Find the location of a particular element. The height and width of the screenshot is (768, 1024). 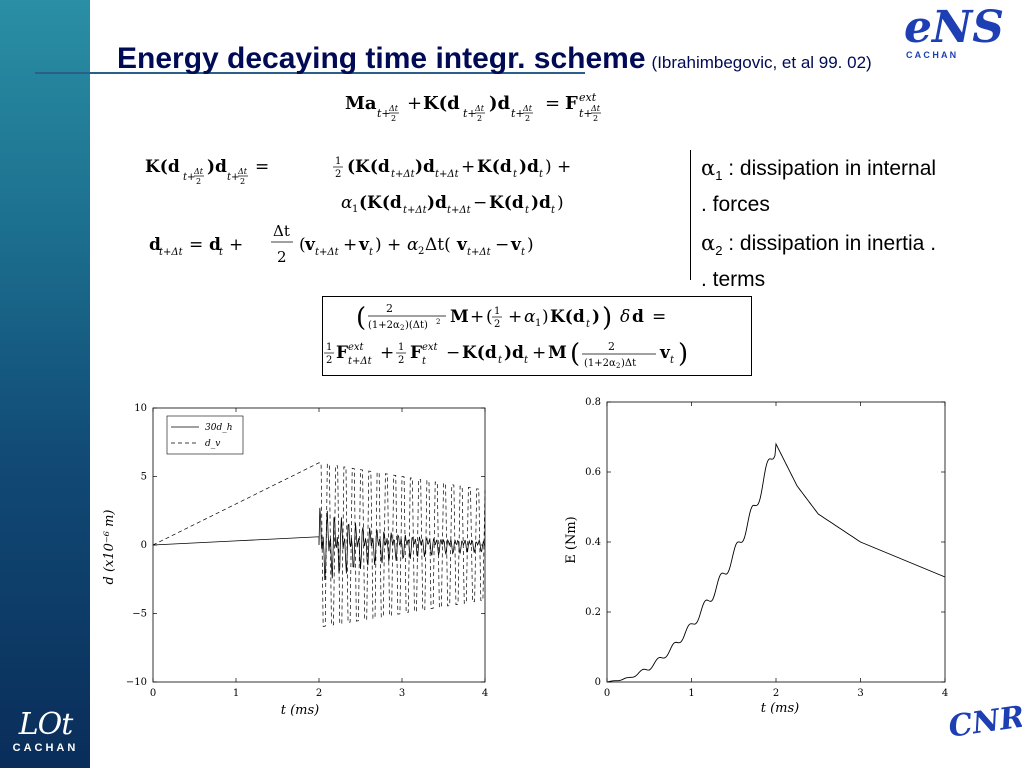

svg-text: δ is located at coordinates (625, 317).